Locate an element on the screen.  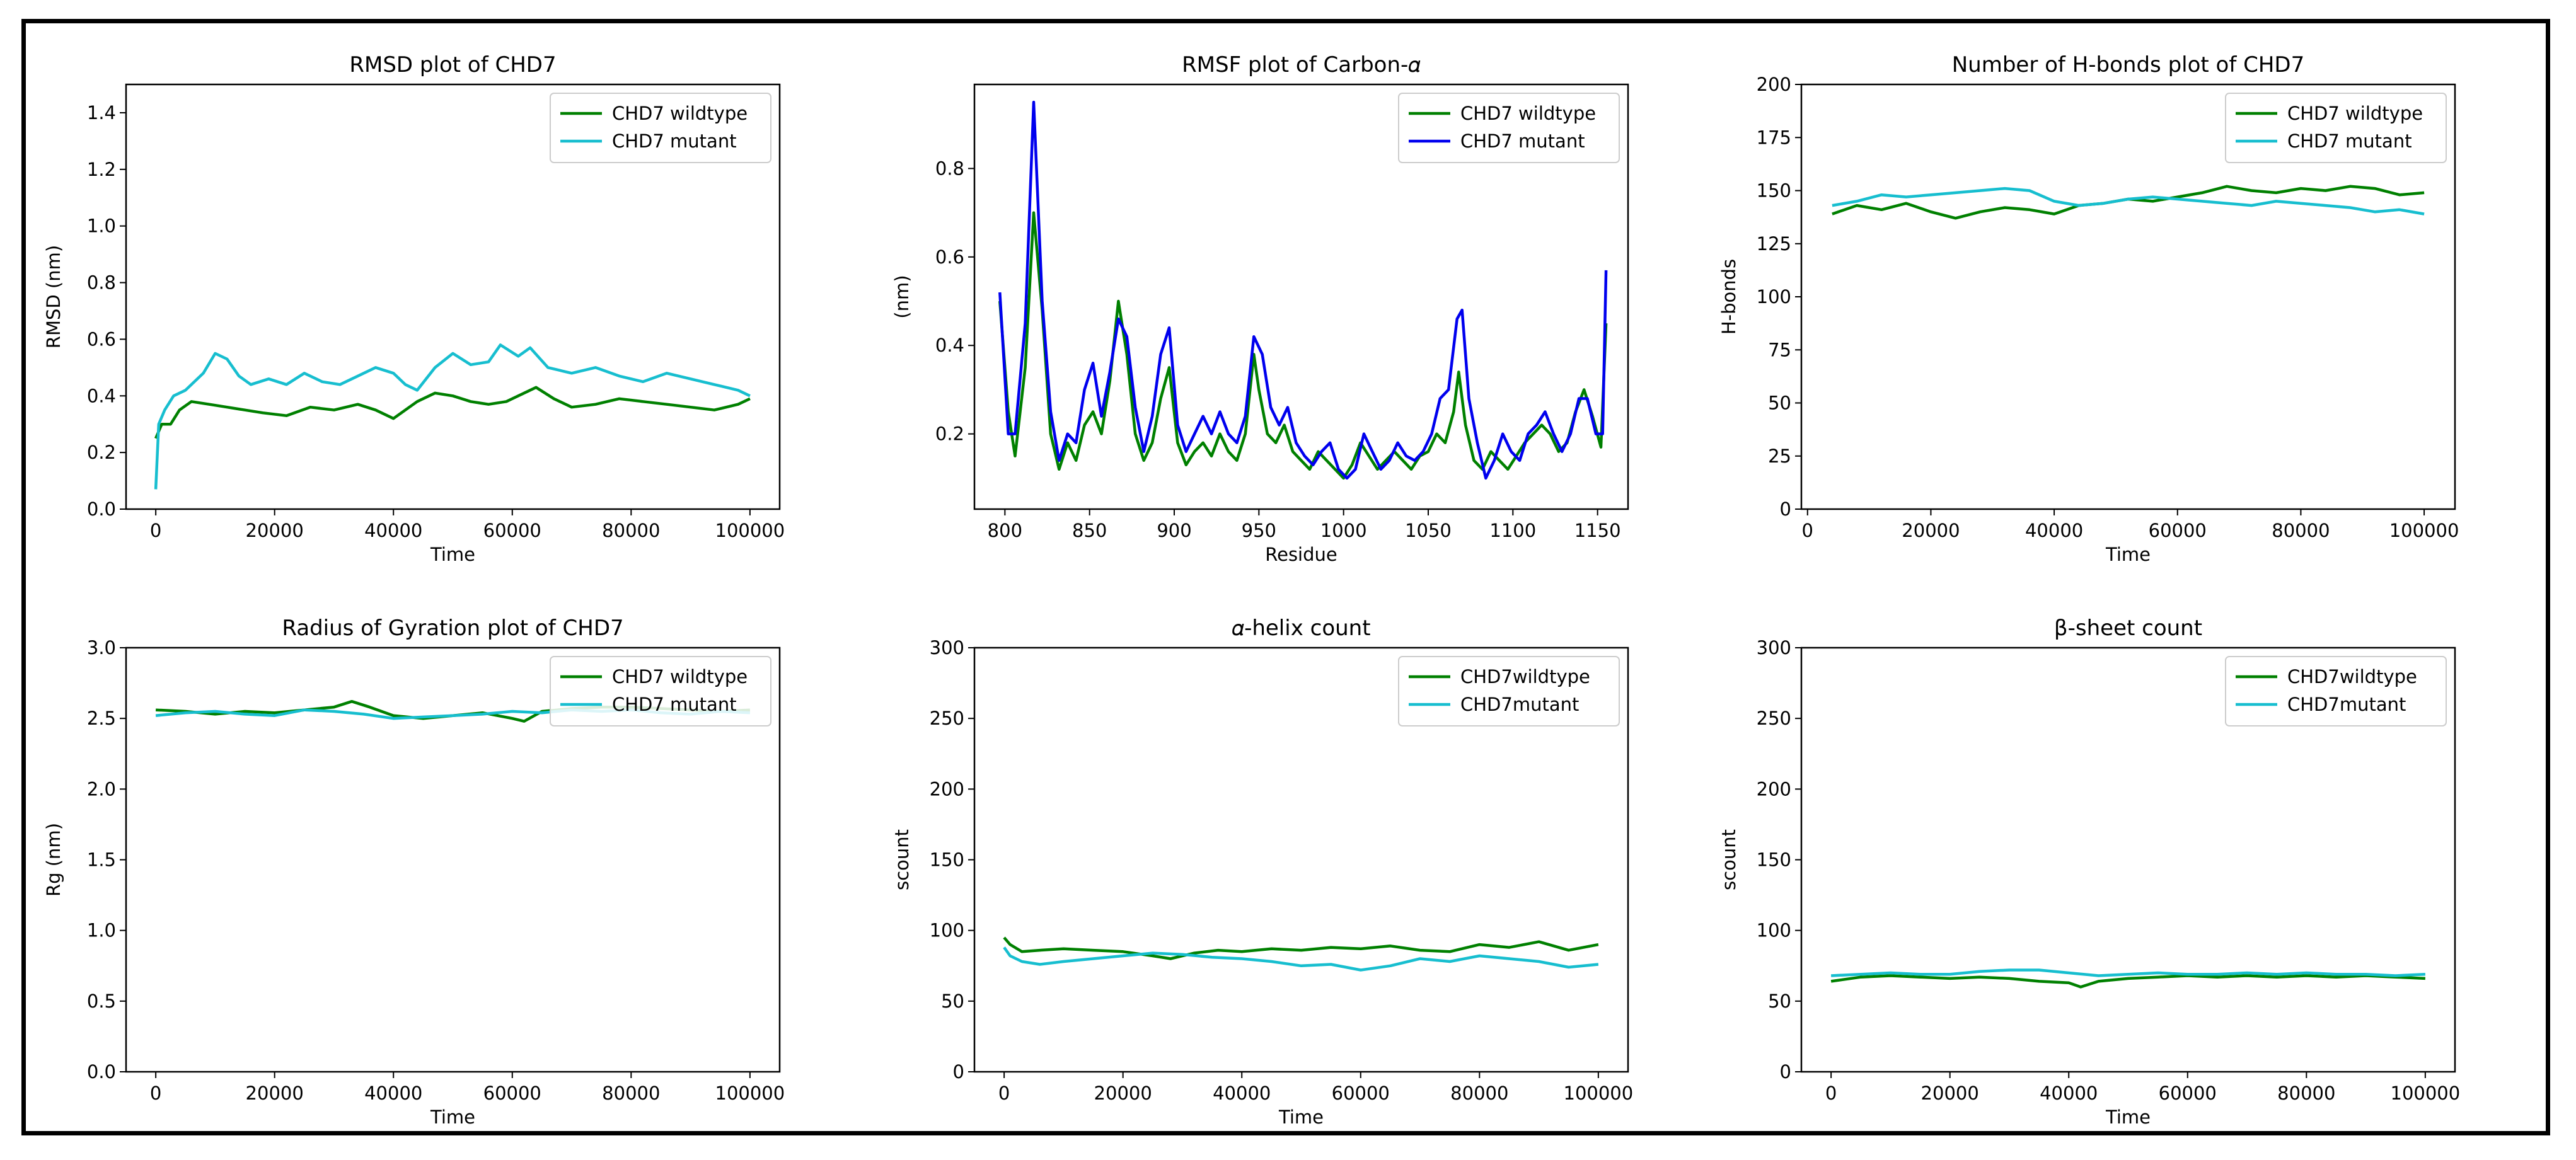
x-tick-label: 950 is located at coordinates (1259, 530).